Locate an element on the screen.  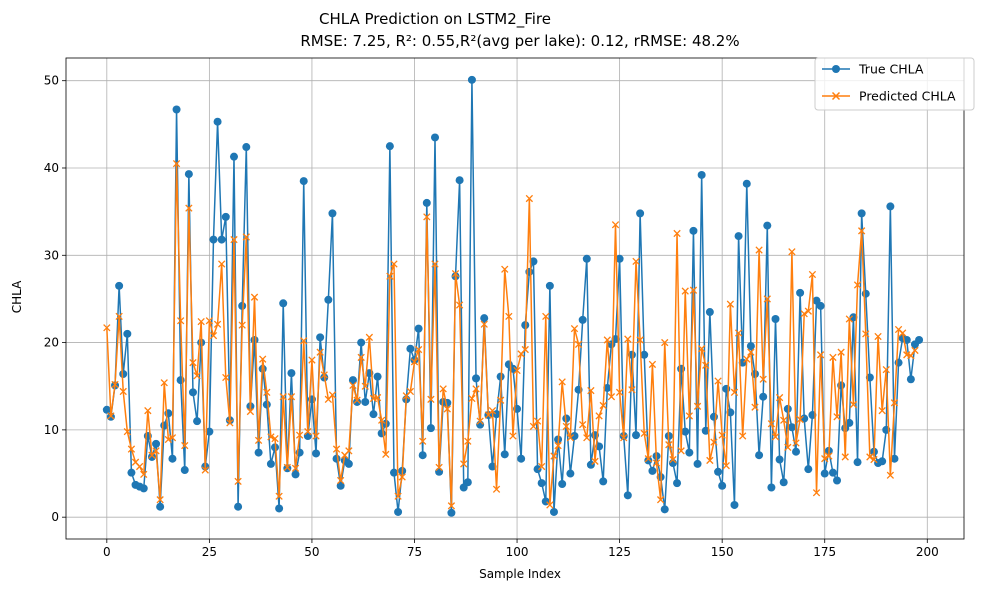
y-tick-label: 10 is located at coordinates (51, 430).